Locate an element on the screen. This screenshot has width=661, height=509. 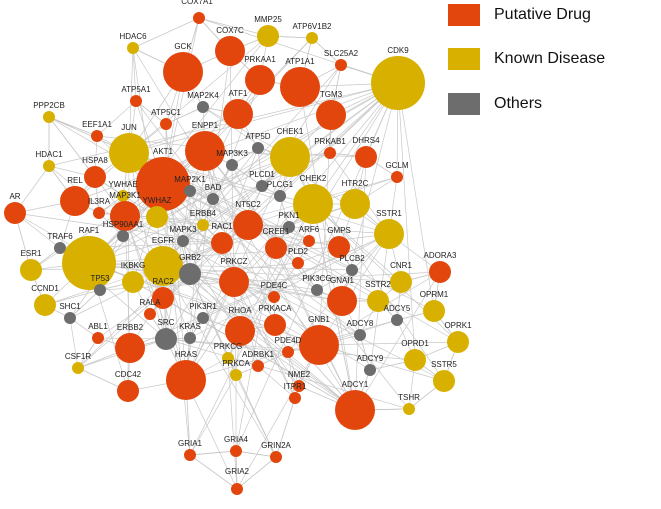
node-ppp2cb is located at coordinates (49, 117).